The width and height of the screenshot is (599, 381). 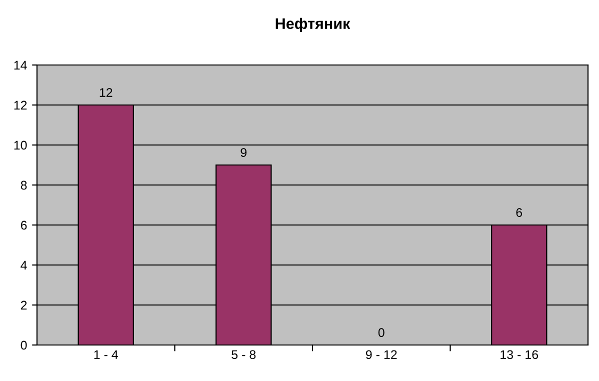 What do you see at coordinates (519, 212) in the screenshot?
I see `data-label: 6` at bounding box center [519, 212].